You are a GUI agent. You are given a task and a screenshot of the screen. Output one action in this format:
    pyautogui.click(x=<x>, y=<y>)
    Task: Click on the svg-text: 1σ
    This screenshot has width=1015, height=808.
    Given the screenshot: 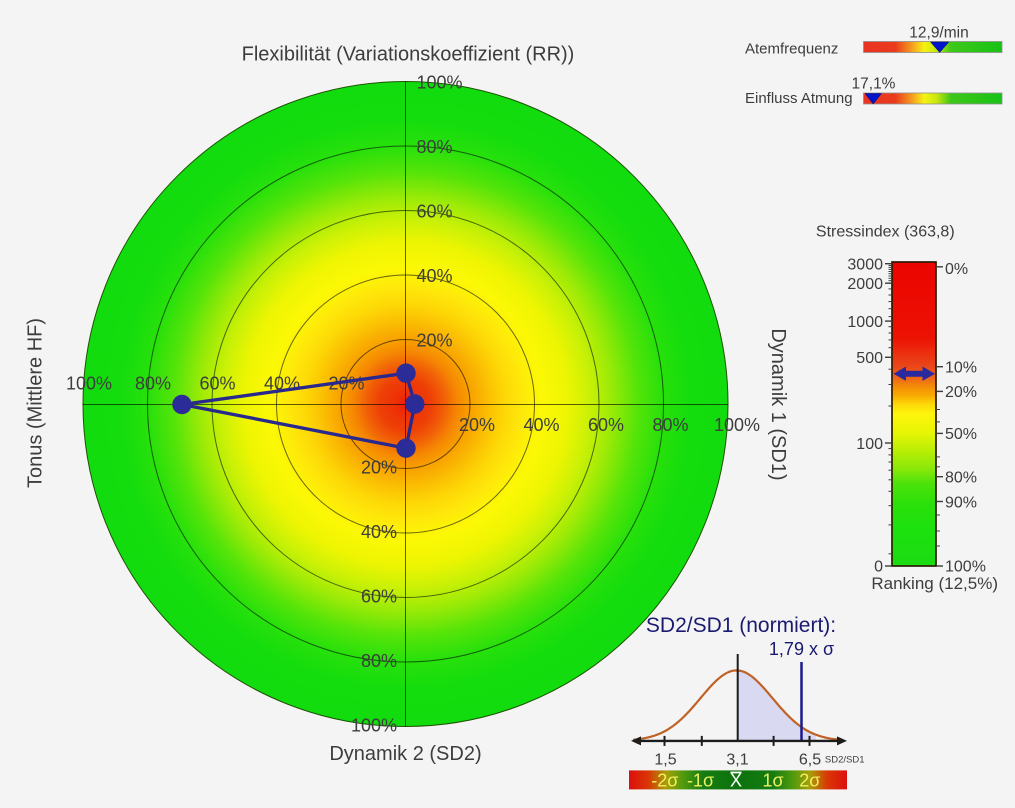 What is the action you would take?
    pyautogui.click(x=772, y=781)
    